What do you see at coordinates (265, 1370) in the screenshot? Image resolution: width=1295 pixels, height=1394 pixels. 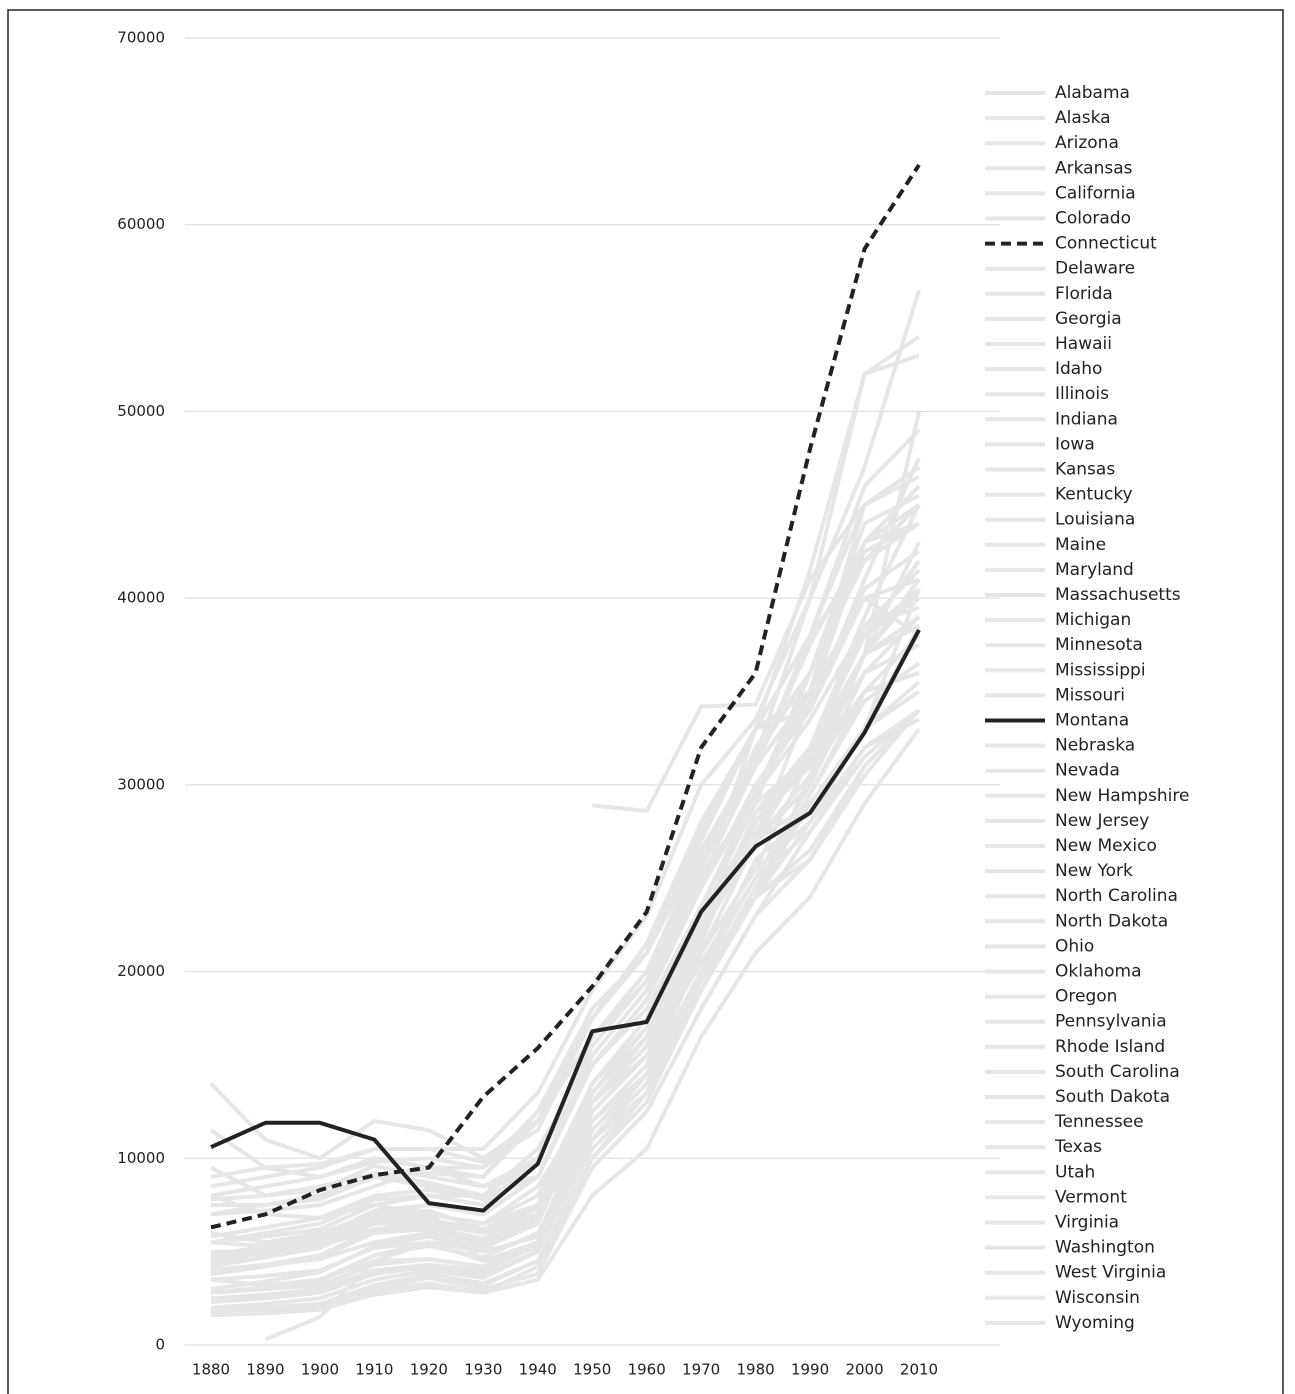 I see `x-tick-label: 1890` at bounding box center [265, 1370].